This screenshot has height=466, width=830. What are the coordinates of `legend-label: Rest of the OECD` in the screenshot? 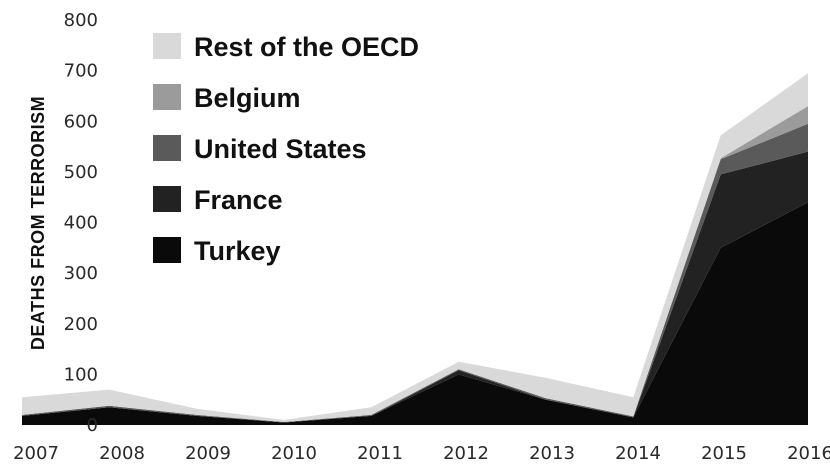 It's located at (306, 47).